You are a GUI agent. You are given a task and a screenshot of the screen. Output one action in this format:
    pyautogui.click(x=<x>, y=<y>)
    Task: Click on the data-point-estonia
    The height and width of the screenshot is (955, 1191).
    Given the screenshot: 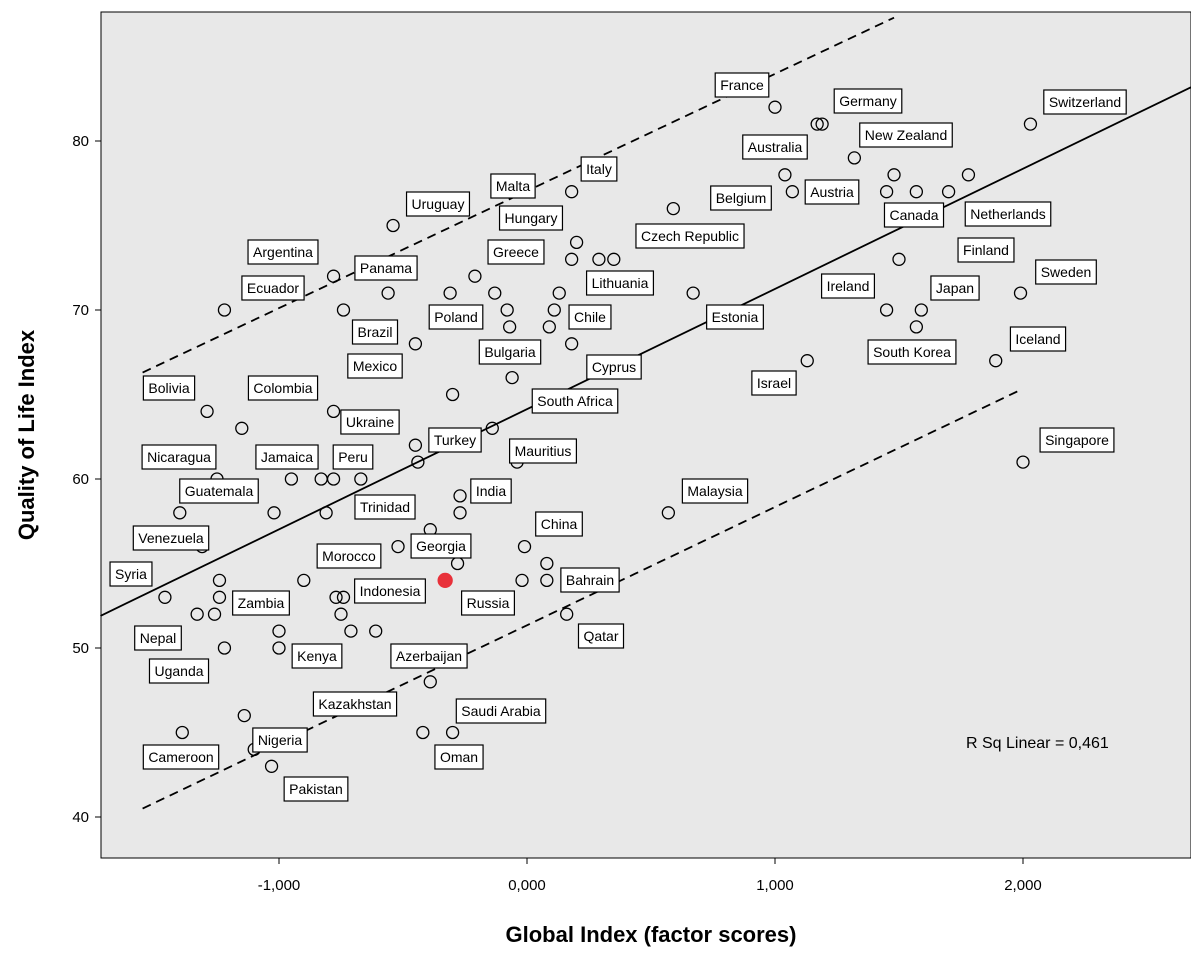 What is the action you would take?
    pyautogui.click(x=693, y=293)
    